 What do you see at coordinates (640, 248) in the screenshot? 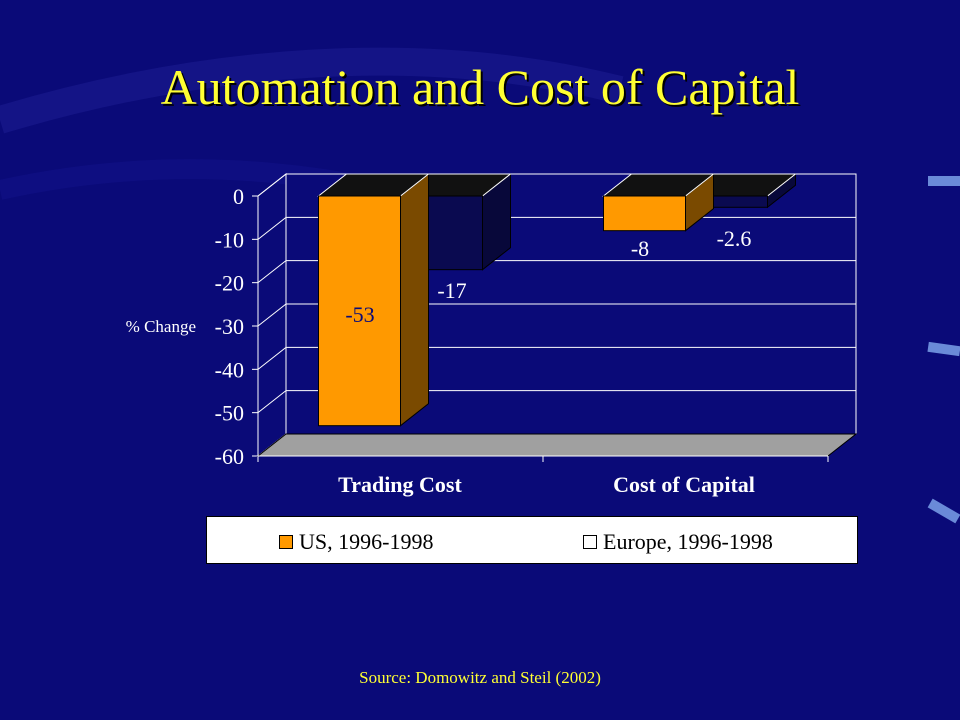
I see `data-label-us-1: -8` at bounding box center [640, 248].